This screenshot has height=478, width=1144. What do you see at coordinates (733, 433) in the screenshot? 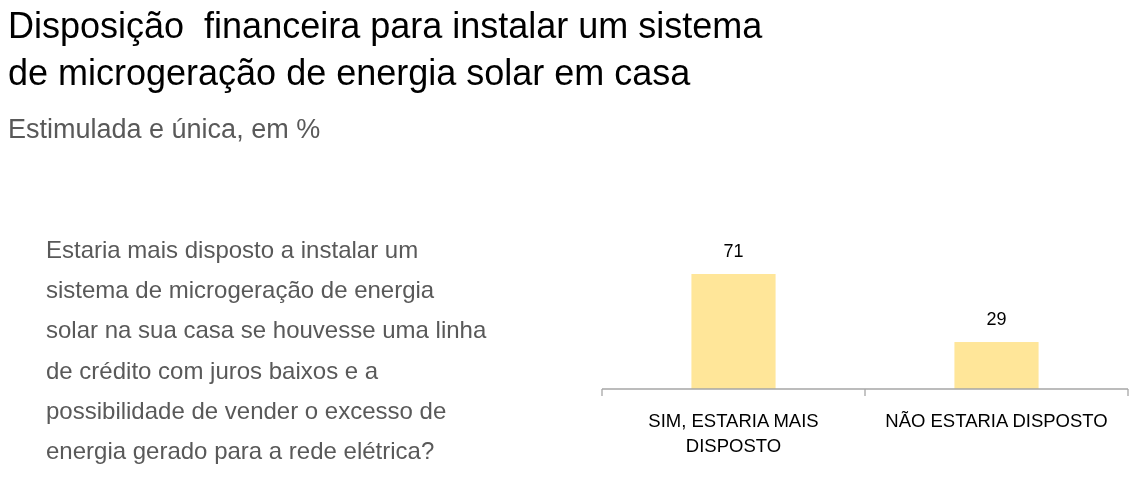
I see `x-tick-label: SIM, ESTARIA MAIS DISPOSTO` at bounding box center [733, 433].